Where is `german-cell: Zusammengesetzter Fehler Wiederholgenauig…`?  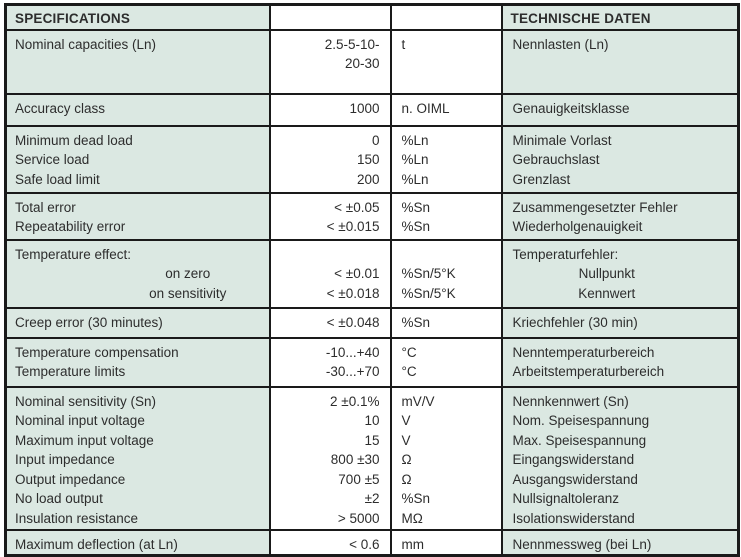 german-cell: Zusammengesetzter Fehler Wiederholgenauig… is located at coordinates (620, 216).